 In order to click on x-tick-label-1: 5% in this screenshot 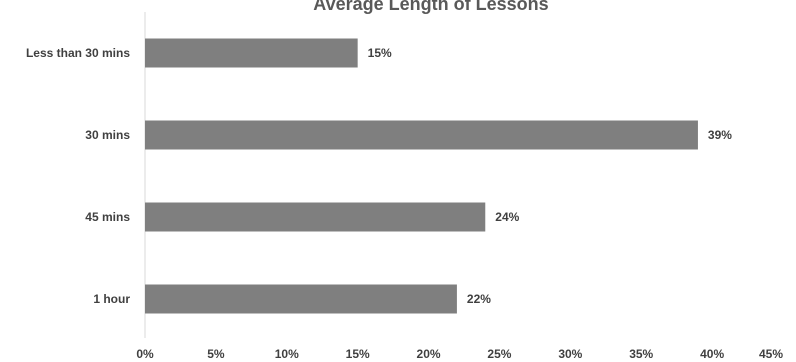, I will do `click(216, 354)`.